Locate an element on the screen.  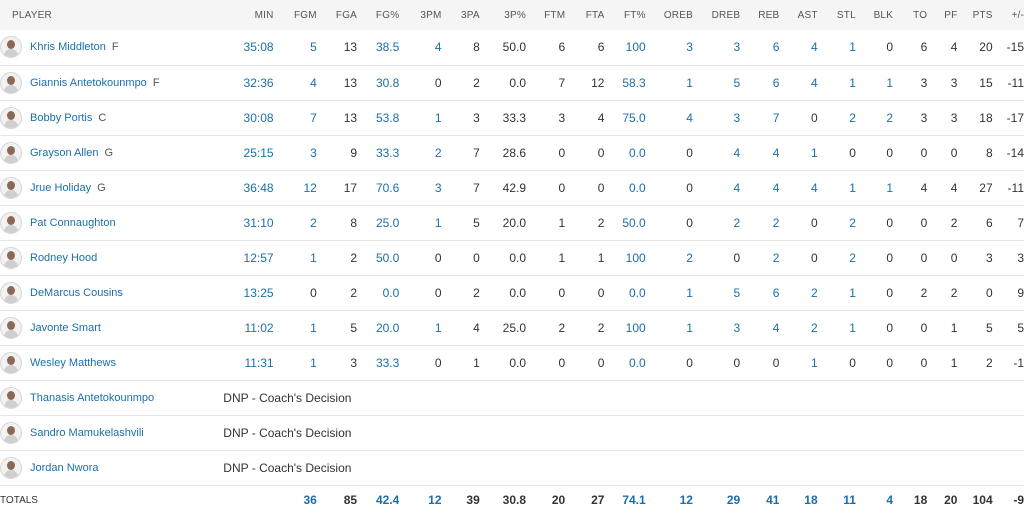
column-header-reb: REB is located at coordinates (769, 15).